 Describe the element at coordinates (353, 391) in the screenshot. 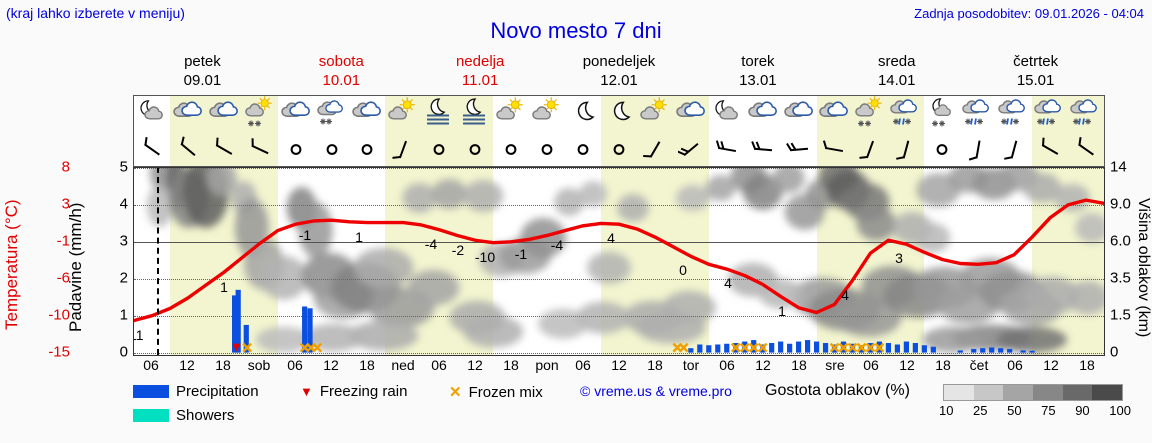

I see `legend-freezing-rain: ▼ Freezing rain` at that location.